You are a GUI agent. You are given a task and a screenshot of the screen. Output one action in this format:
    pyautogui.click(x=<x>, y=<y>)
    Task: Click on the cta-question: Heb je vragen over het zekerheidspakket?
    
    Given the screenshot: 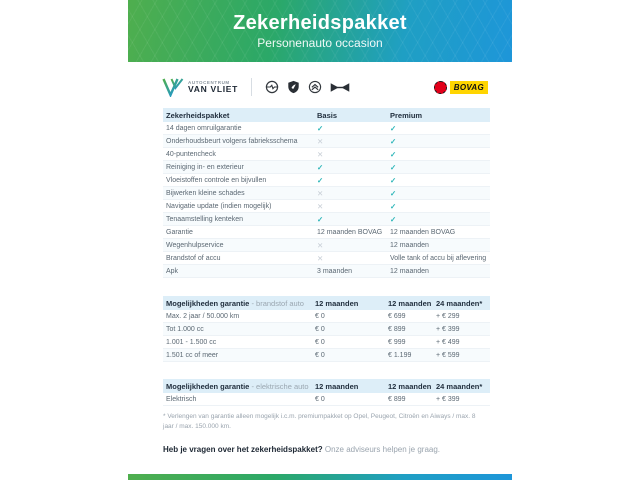 What is the action you would take?
    pyautogui.click(x=243, y=450)
    